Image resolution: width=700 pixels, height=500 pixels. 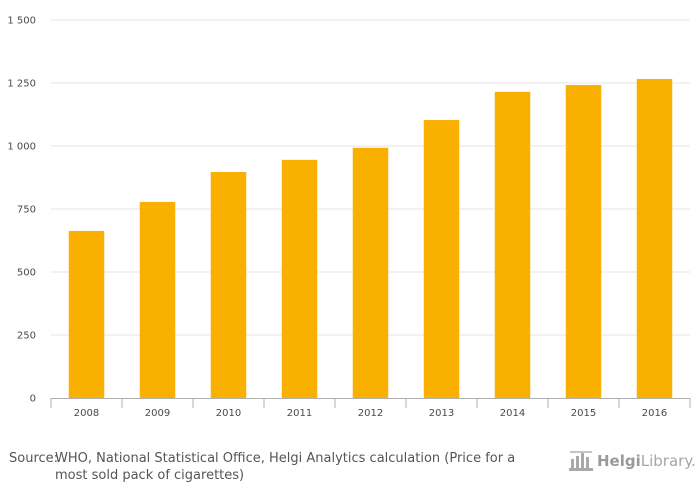 I want to click on building-icon, so click(x=581, y=461).